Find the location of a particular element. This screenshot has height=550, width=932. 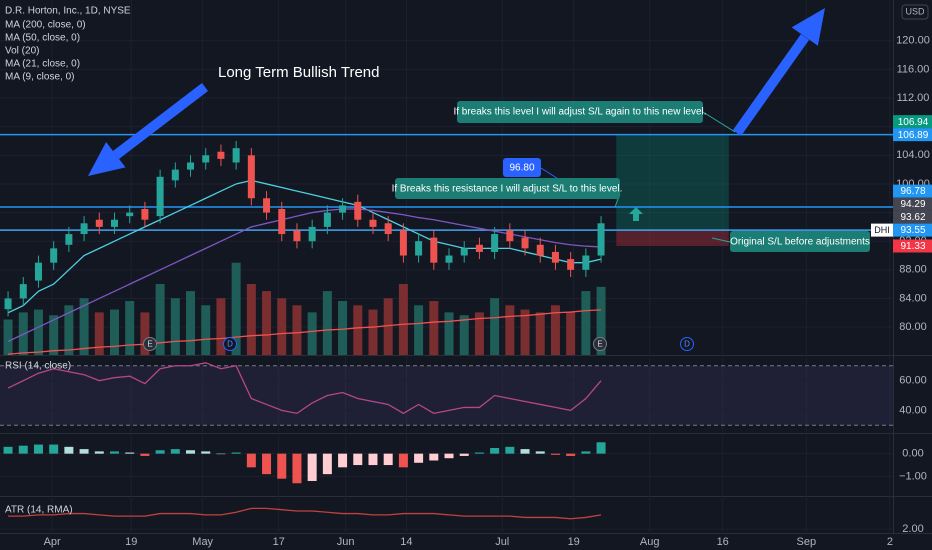

price-tag-label: 96.78 is located at coordinates (912, 191).